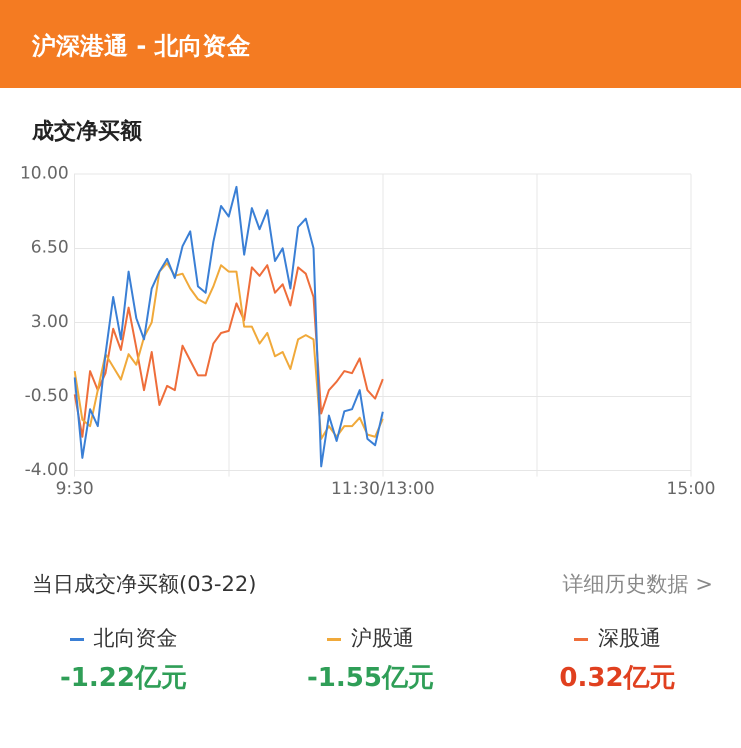 This screenshot has height=748, width=741. What do you see at coordinates (49, 248) in the screenshot?
I see `y-tick-label: 6.50` at bounding box center [49, 248].